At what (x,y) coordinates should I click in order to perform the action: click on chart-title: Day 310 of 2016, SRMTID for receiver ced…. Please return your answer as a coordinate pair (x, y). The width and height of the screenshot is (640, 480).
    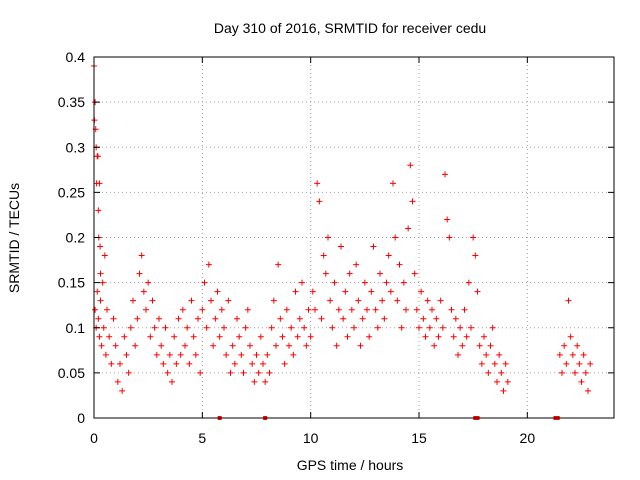
    Looking at the image, I should click on (350, 28).